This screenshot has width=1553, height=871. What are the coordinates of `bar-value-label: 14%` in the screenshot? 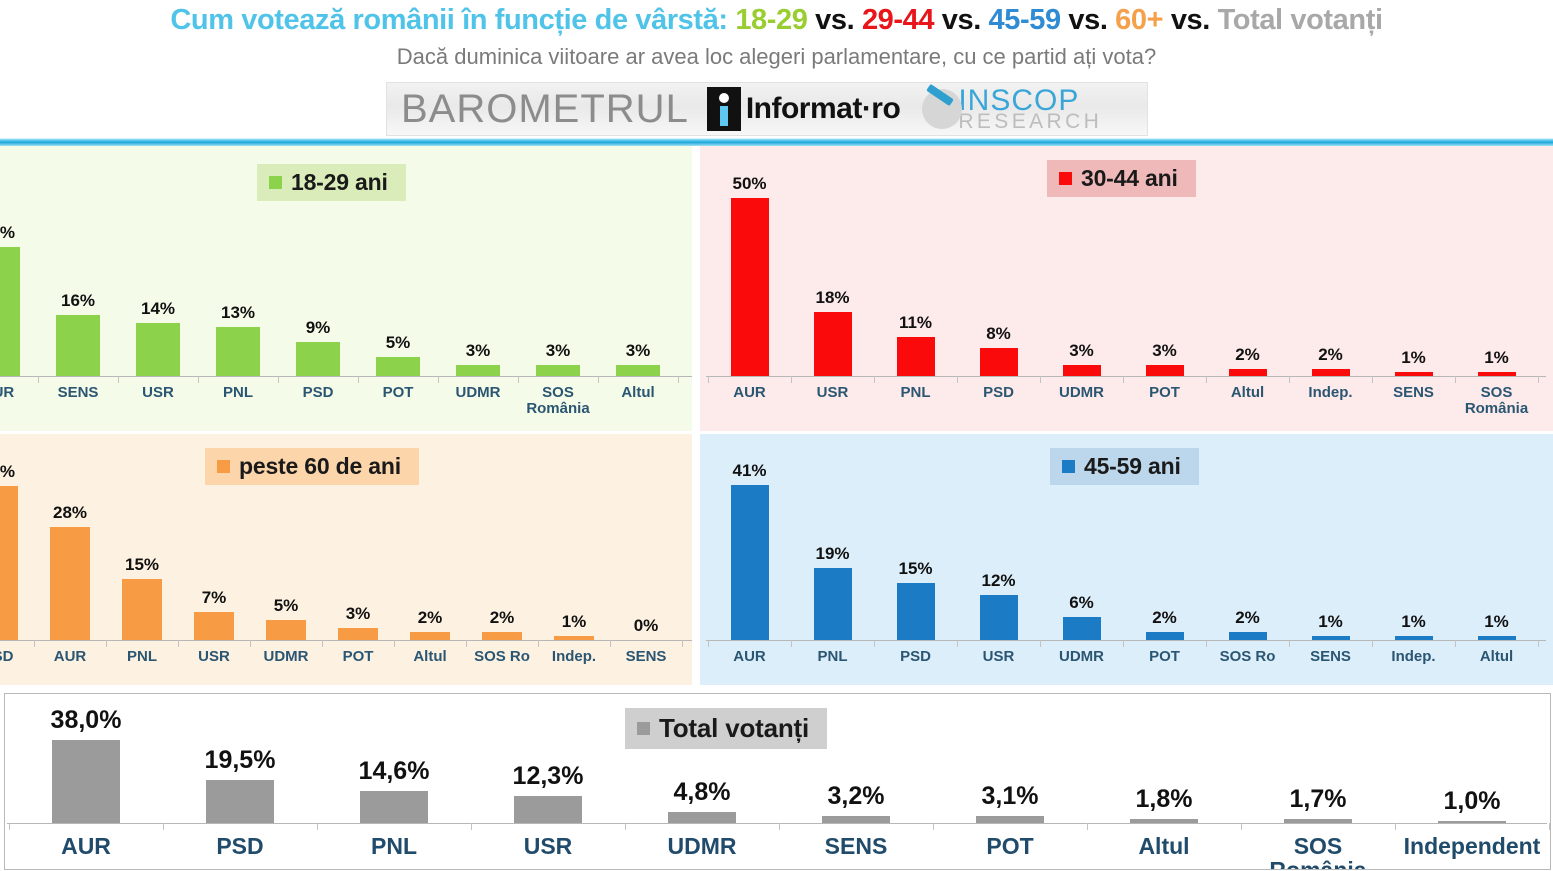 It's located at (158, 308).